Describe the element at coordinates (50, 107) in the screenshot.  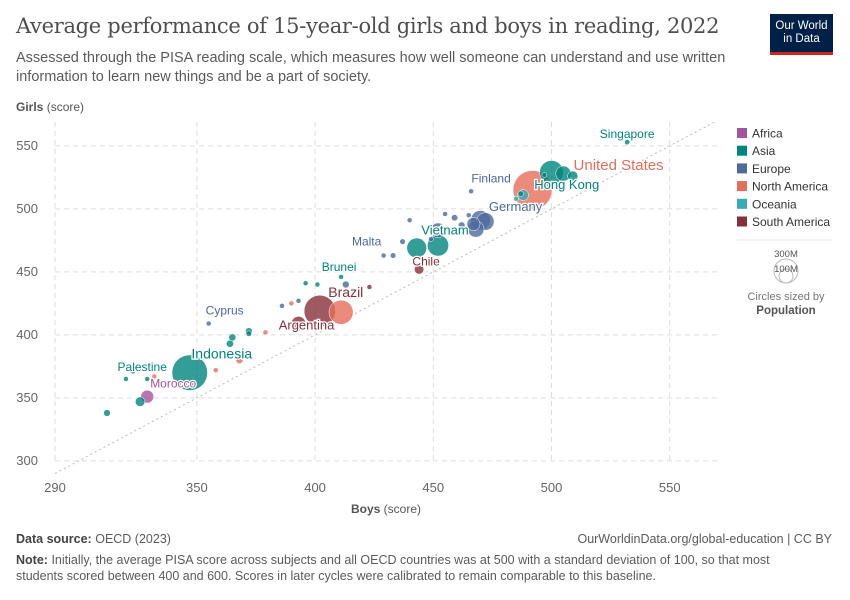
I see `y-axis-label: Girls (score)` at that location.